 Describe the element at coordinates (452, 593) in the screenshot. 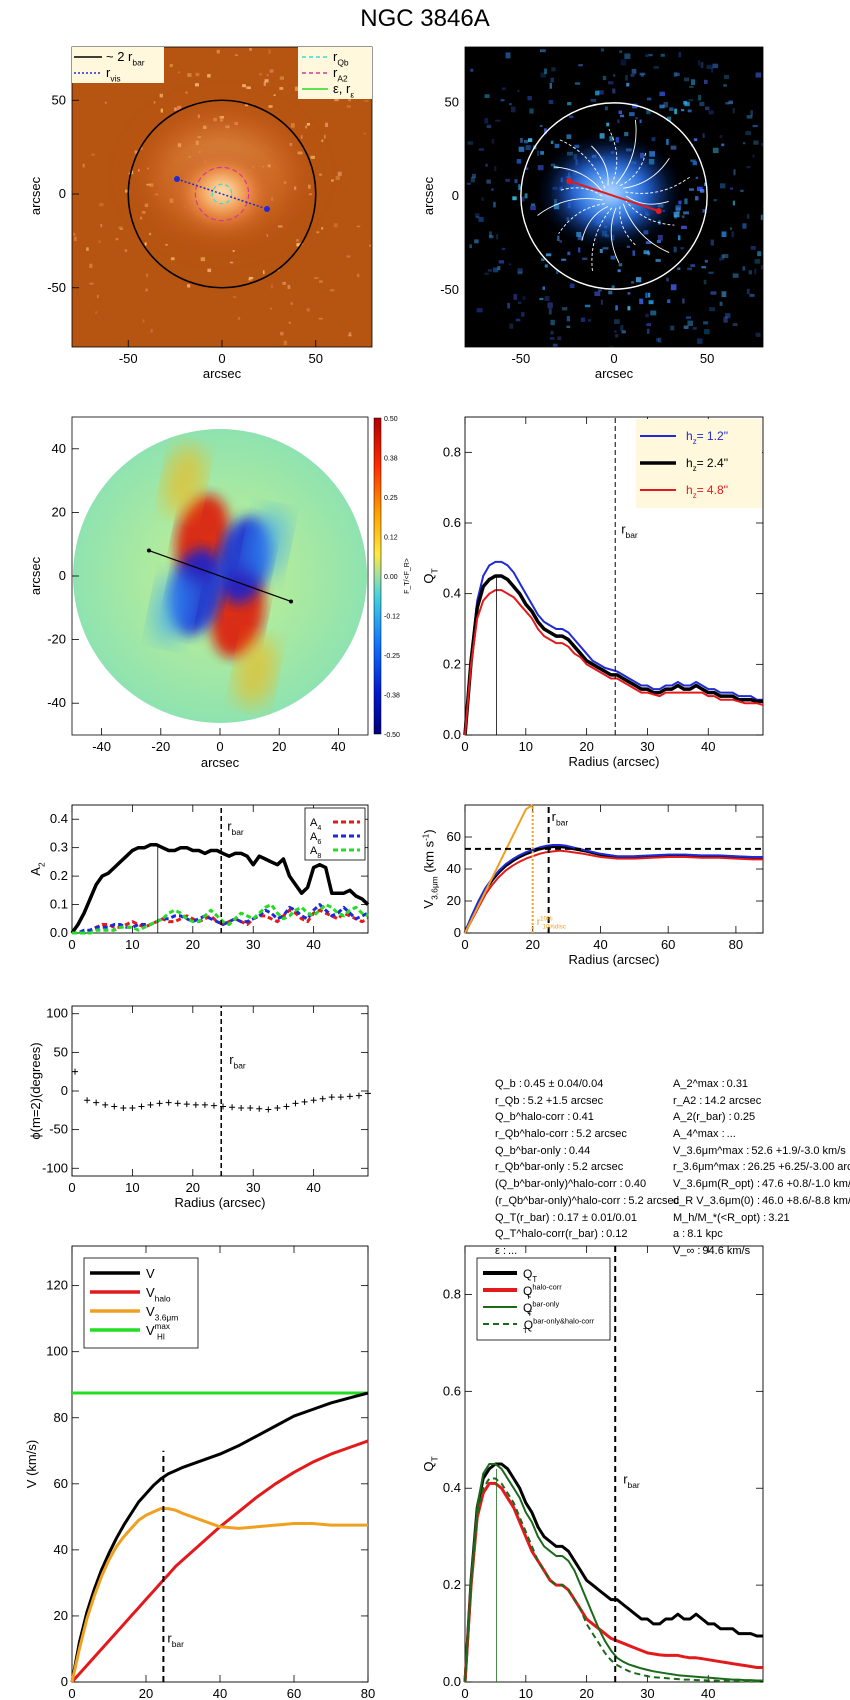

I see `y-tick-label: 0.4` at that location.